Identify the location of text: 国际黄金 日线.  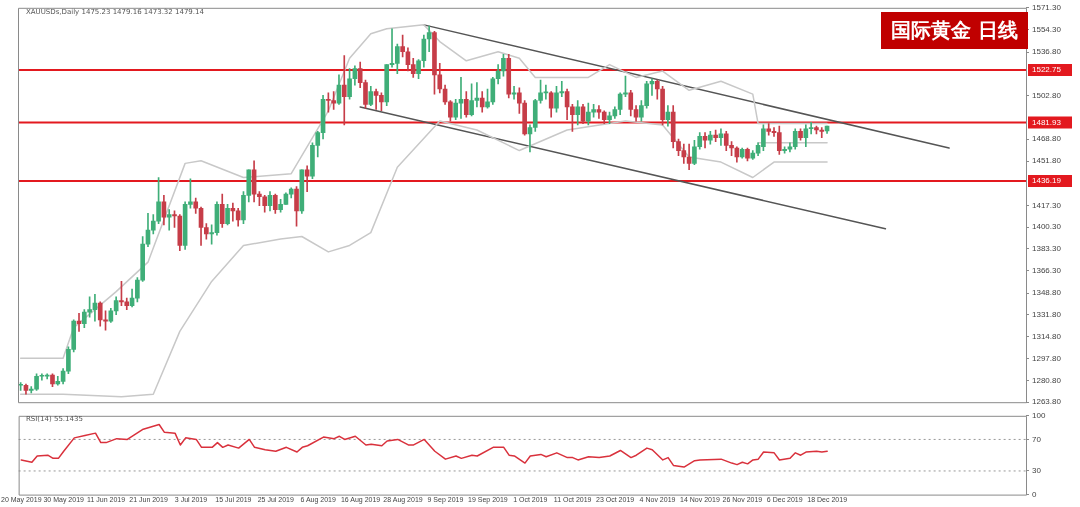
(954, 30).